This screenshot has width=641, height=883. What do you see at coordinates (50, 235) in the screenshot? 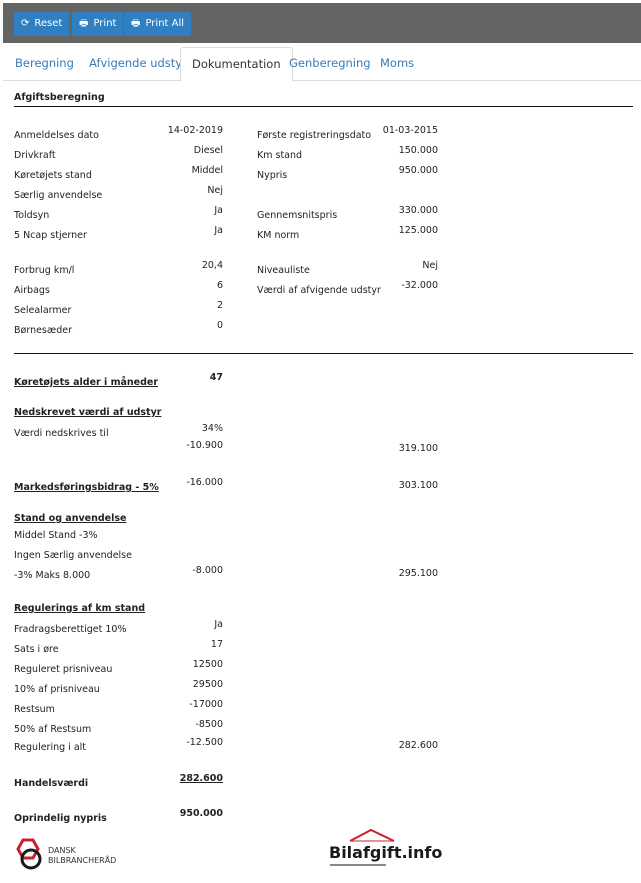
I see `row-label: 5 Ncap stjerner` at bounding box center [50, 235].